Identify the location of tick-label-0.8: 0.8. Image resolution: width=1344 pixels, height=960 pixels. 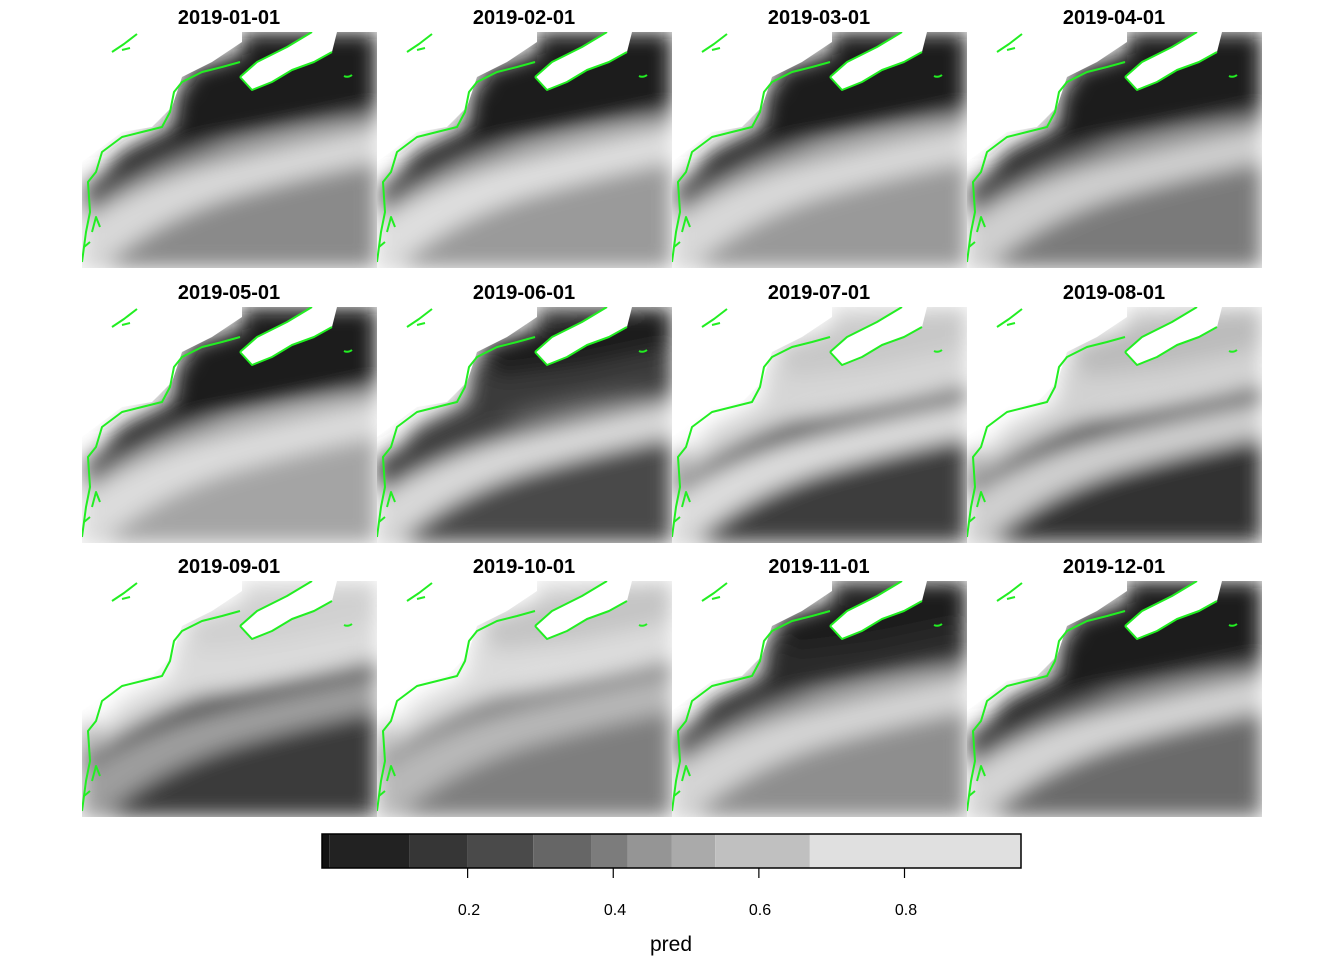
(906, 910).